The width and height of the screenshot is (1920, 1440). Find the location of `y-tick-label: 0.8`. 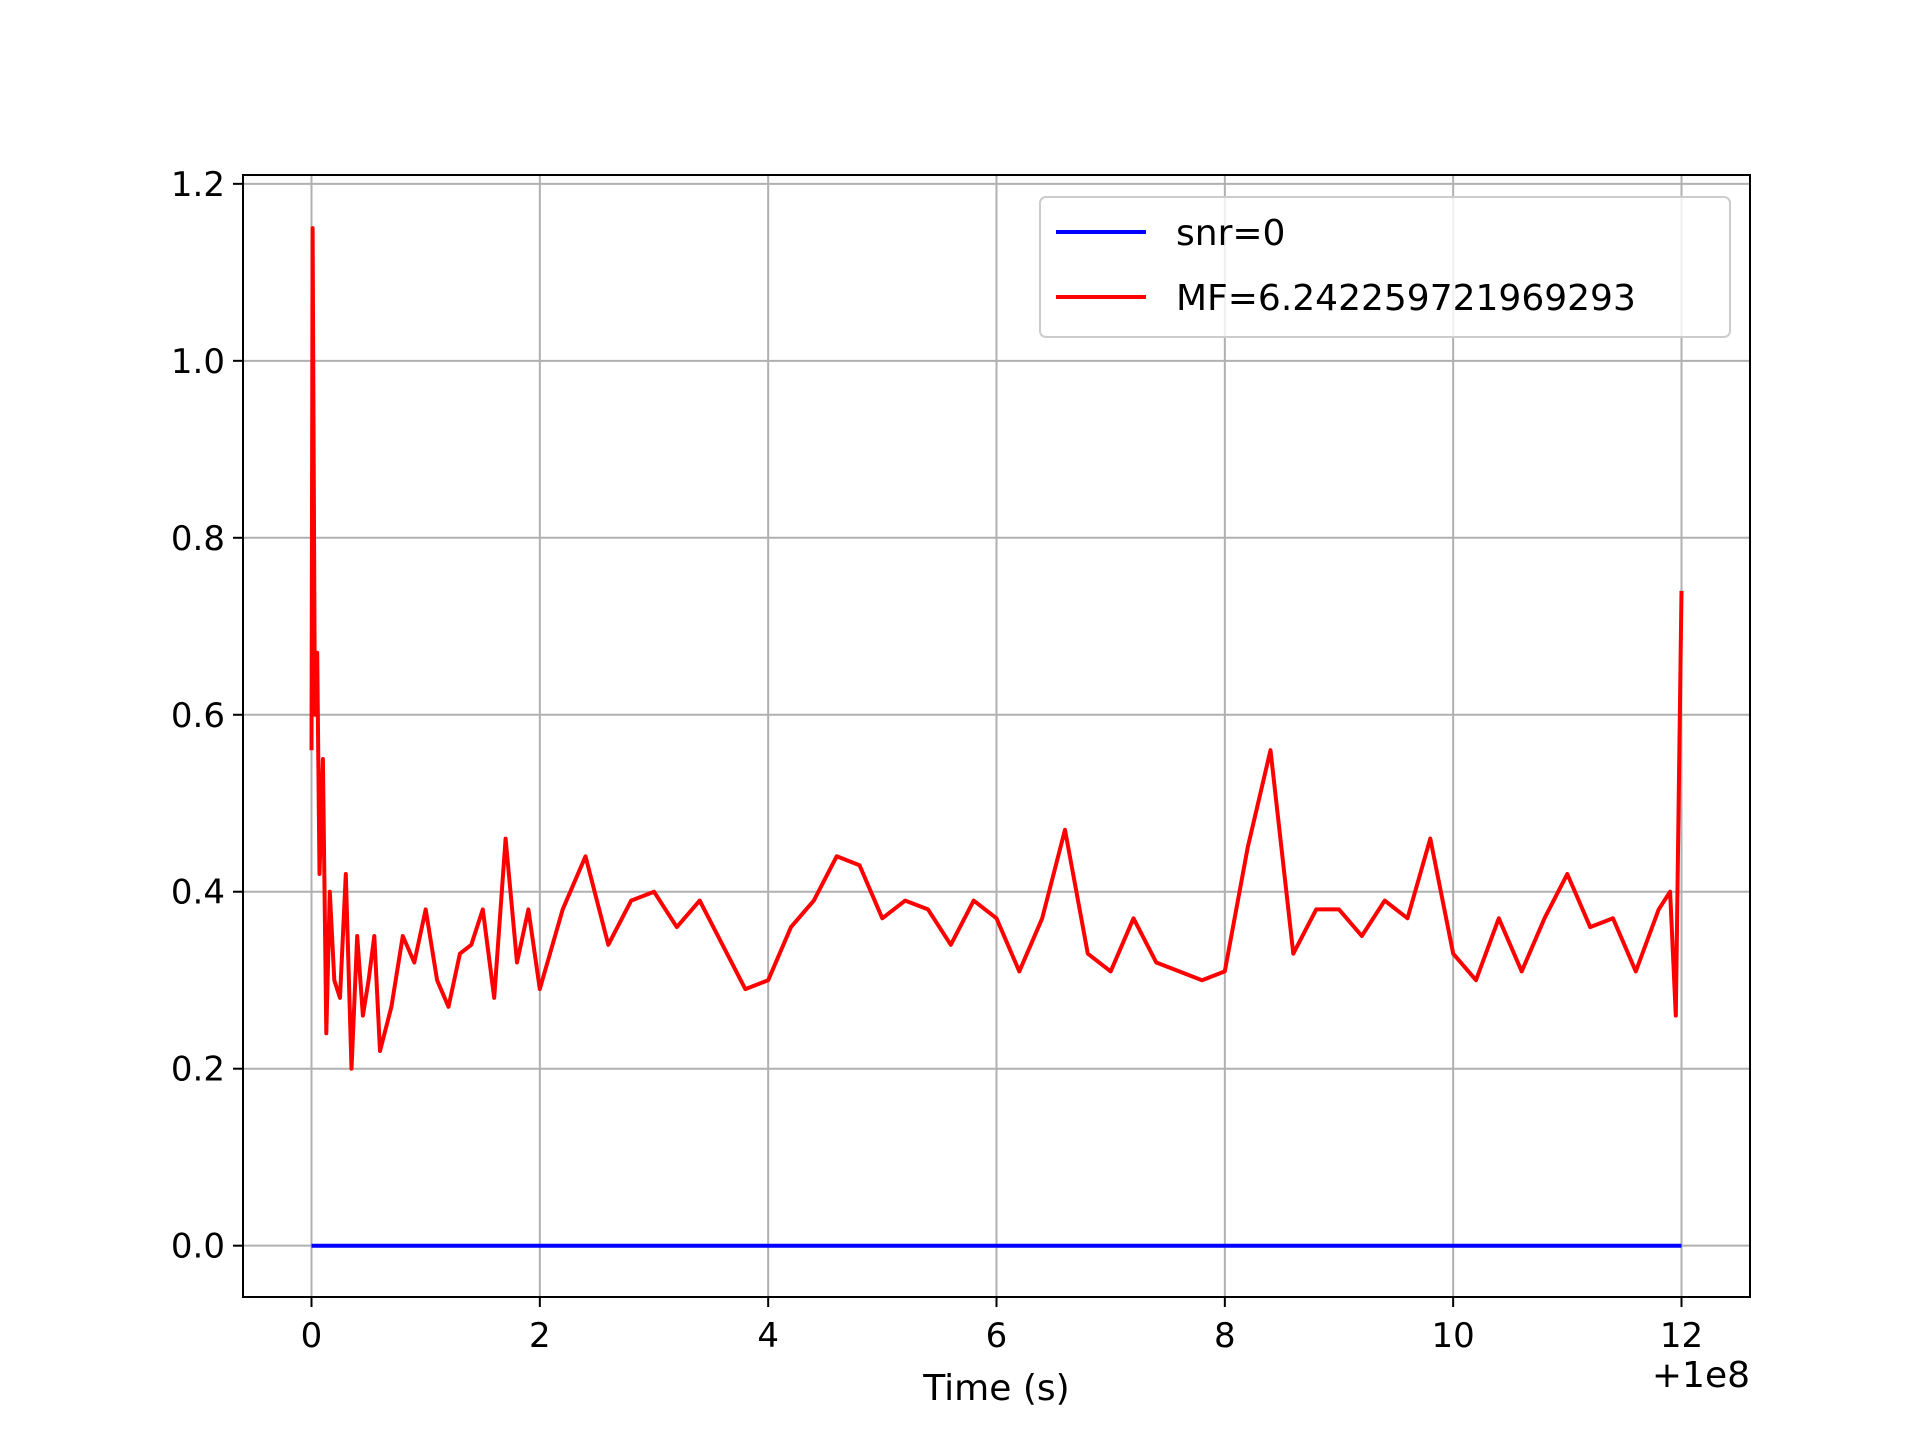

y-tick-label: 0.8 is located at coordinates (198, 539).